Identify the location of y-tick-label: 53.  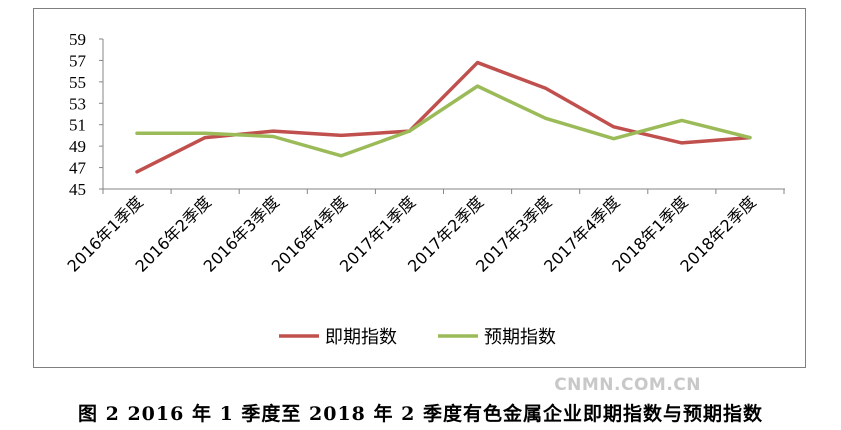
(77, 103).